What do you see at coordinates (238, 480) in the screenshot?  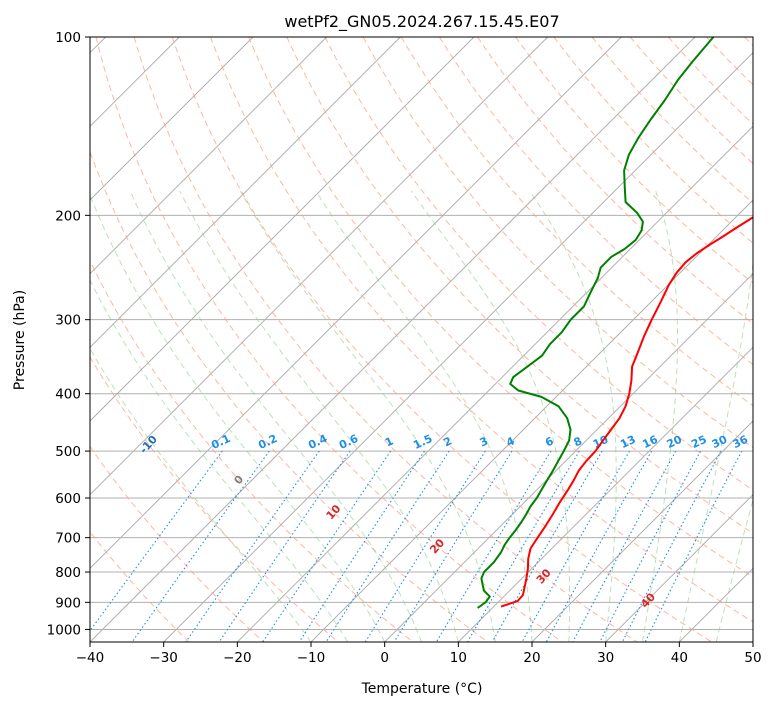 I see `dry-adiabat-label: 0` at bounding box center [238, 480].